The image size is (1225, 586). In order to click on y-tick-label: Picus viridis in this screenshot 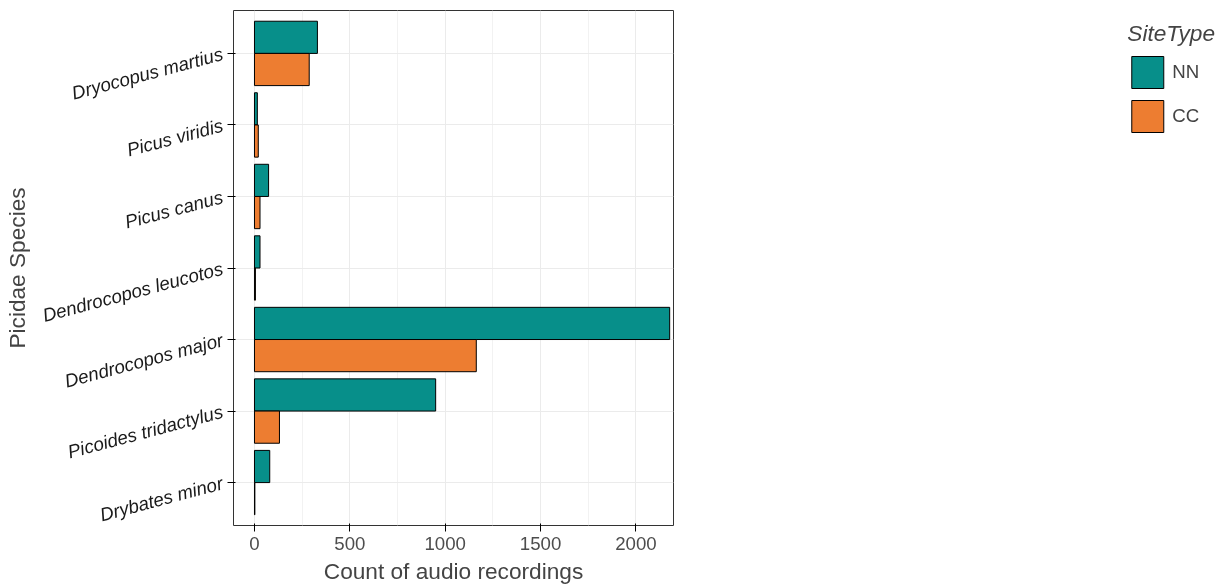, I will do `click(175, 137)`.